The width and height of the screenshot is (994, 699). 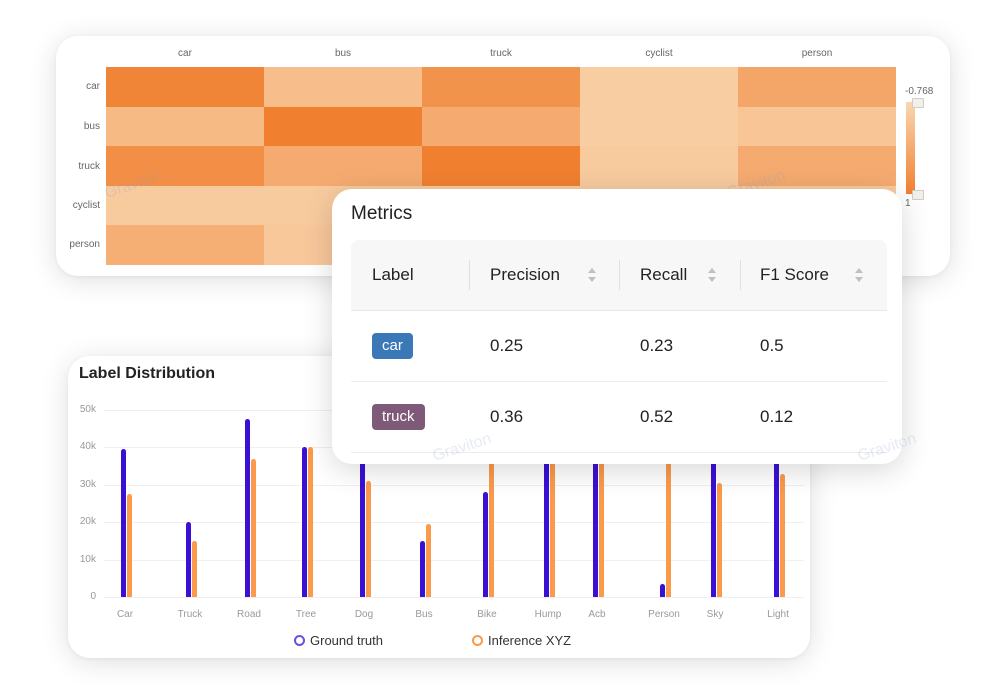 I want to click on y-tick-label: 0, so click(x=93, y=596).